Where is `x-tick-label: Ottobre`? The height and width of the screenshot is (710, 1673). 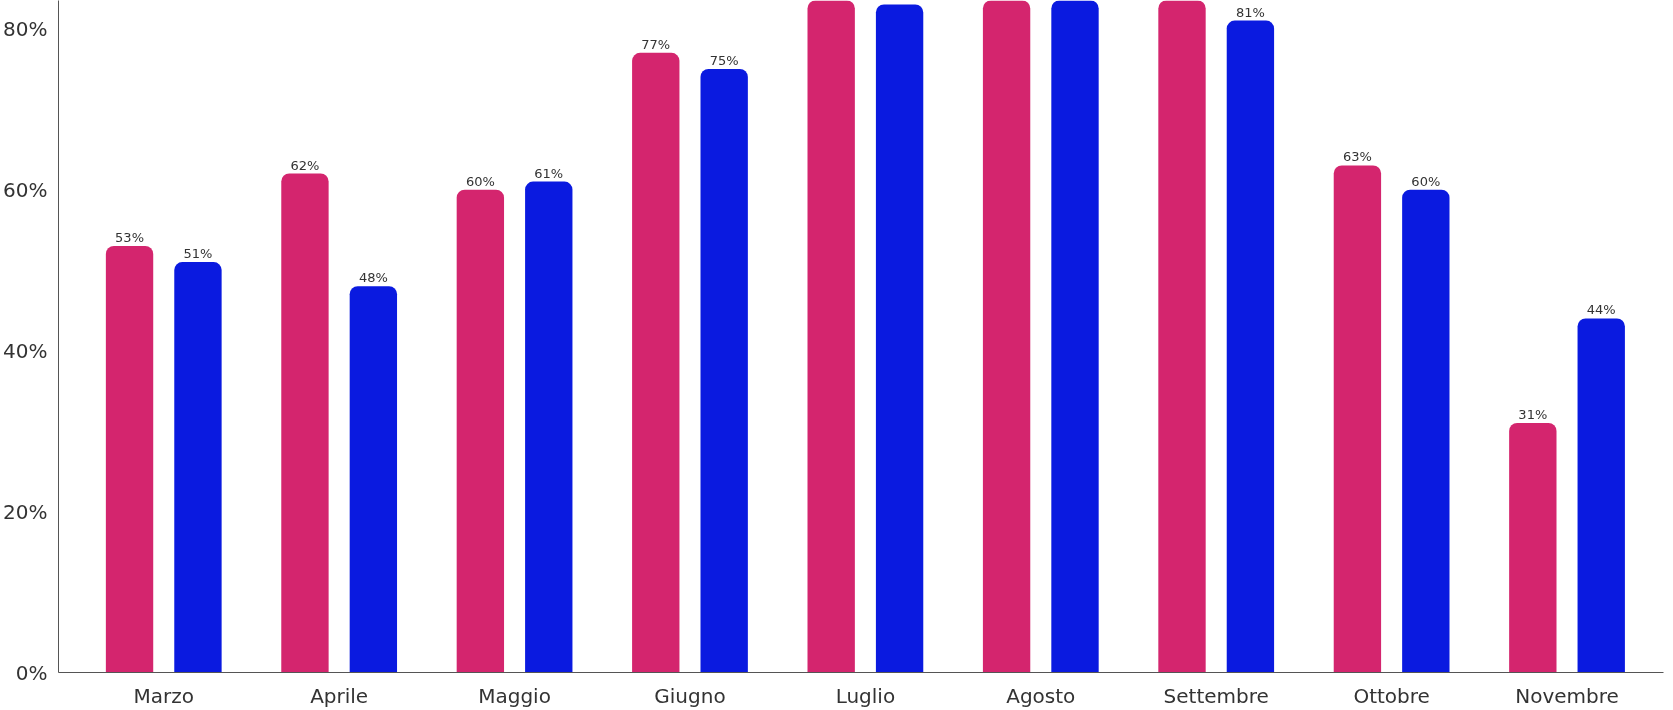
x-tick-label: Ottobre is located at coordinates (1391, 695).